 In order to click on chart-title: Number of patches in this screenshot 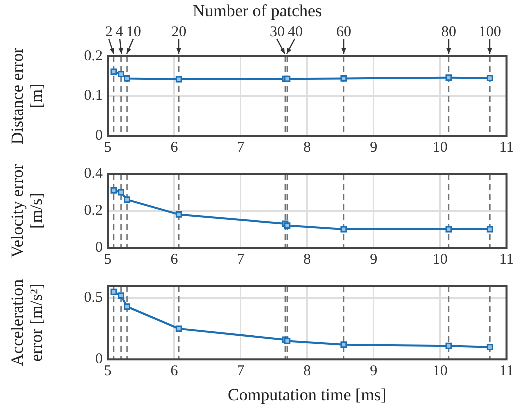, I will do `click(257, 11)`.